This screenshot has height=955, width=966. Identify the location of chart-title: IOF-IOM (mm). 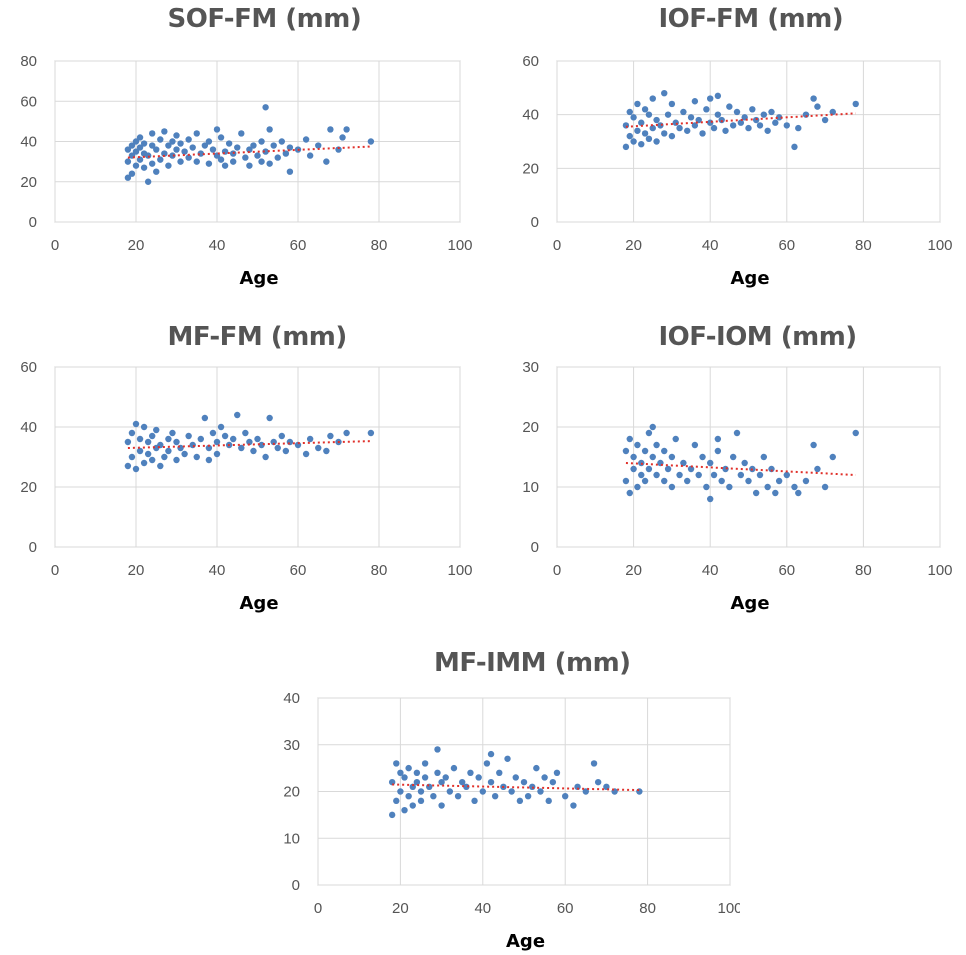
(758, 337).